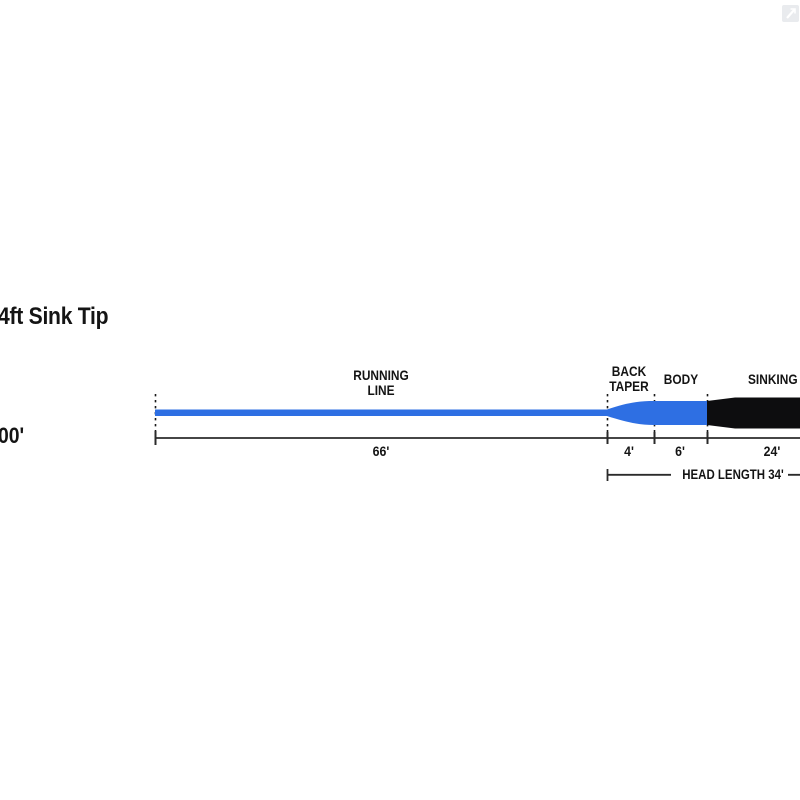 This screenshot has height=800, width=800. Describe the element at coordinates (381, 451) in the screenshot. I see `measurement-running-line: 66'` at that location.